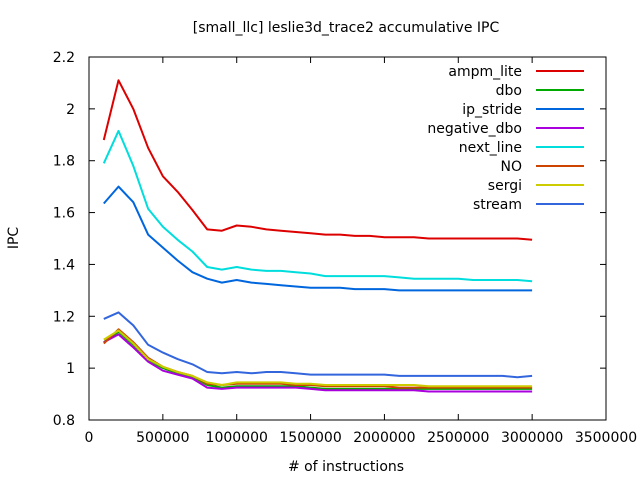  Describe the element at coordinates (485, 72) in the screenshot. I see `legend-label: ampm_lite` at that location.